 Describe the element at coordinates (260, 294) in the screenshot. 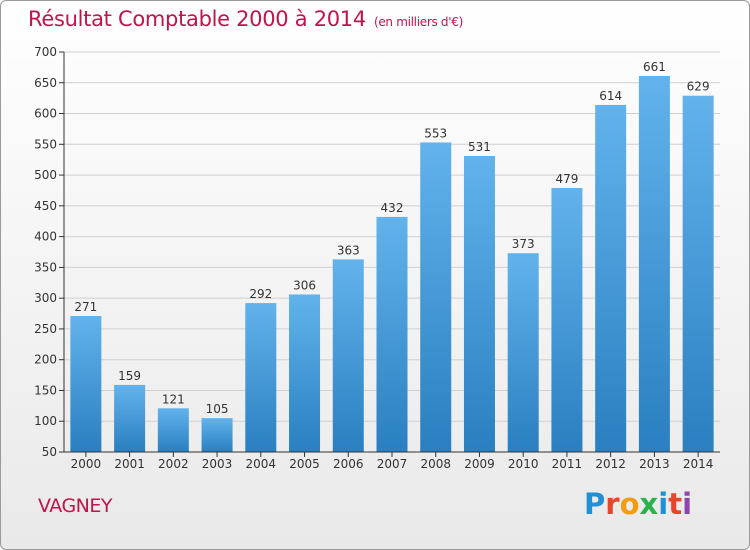

I see `data-label: 292` at that location.